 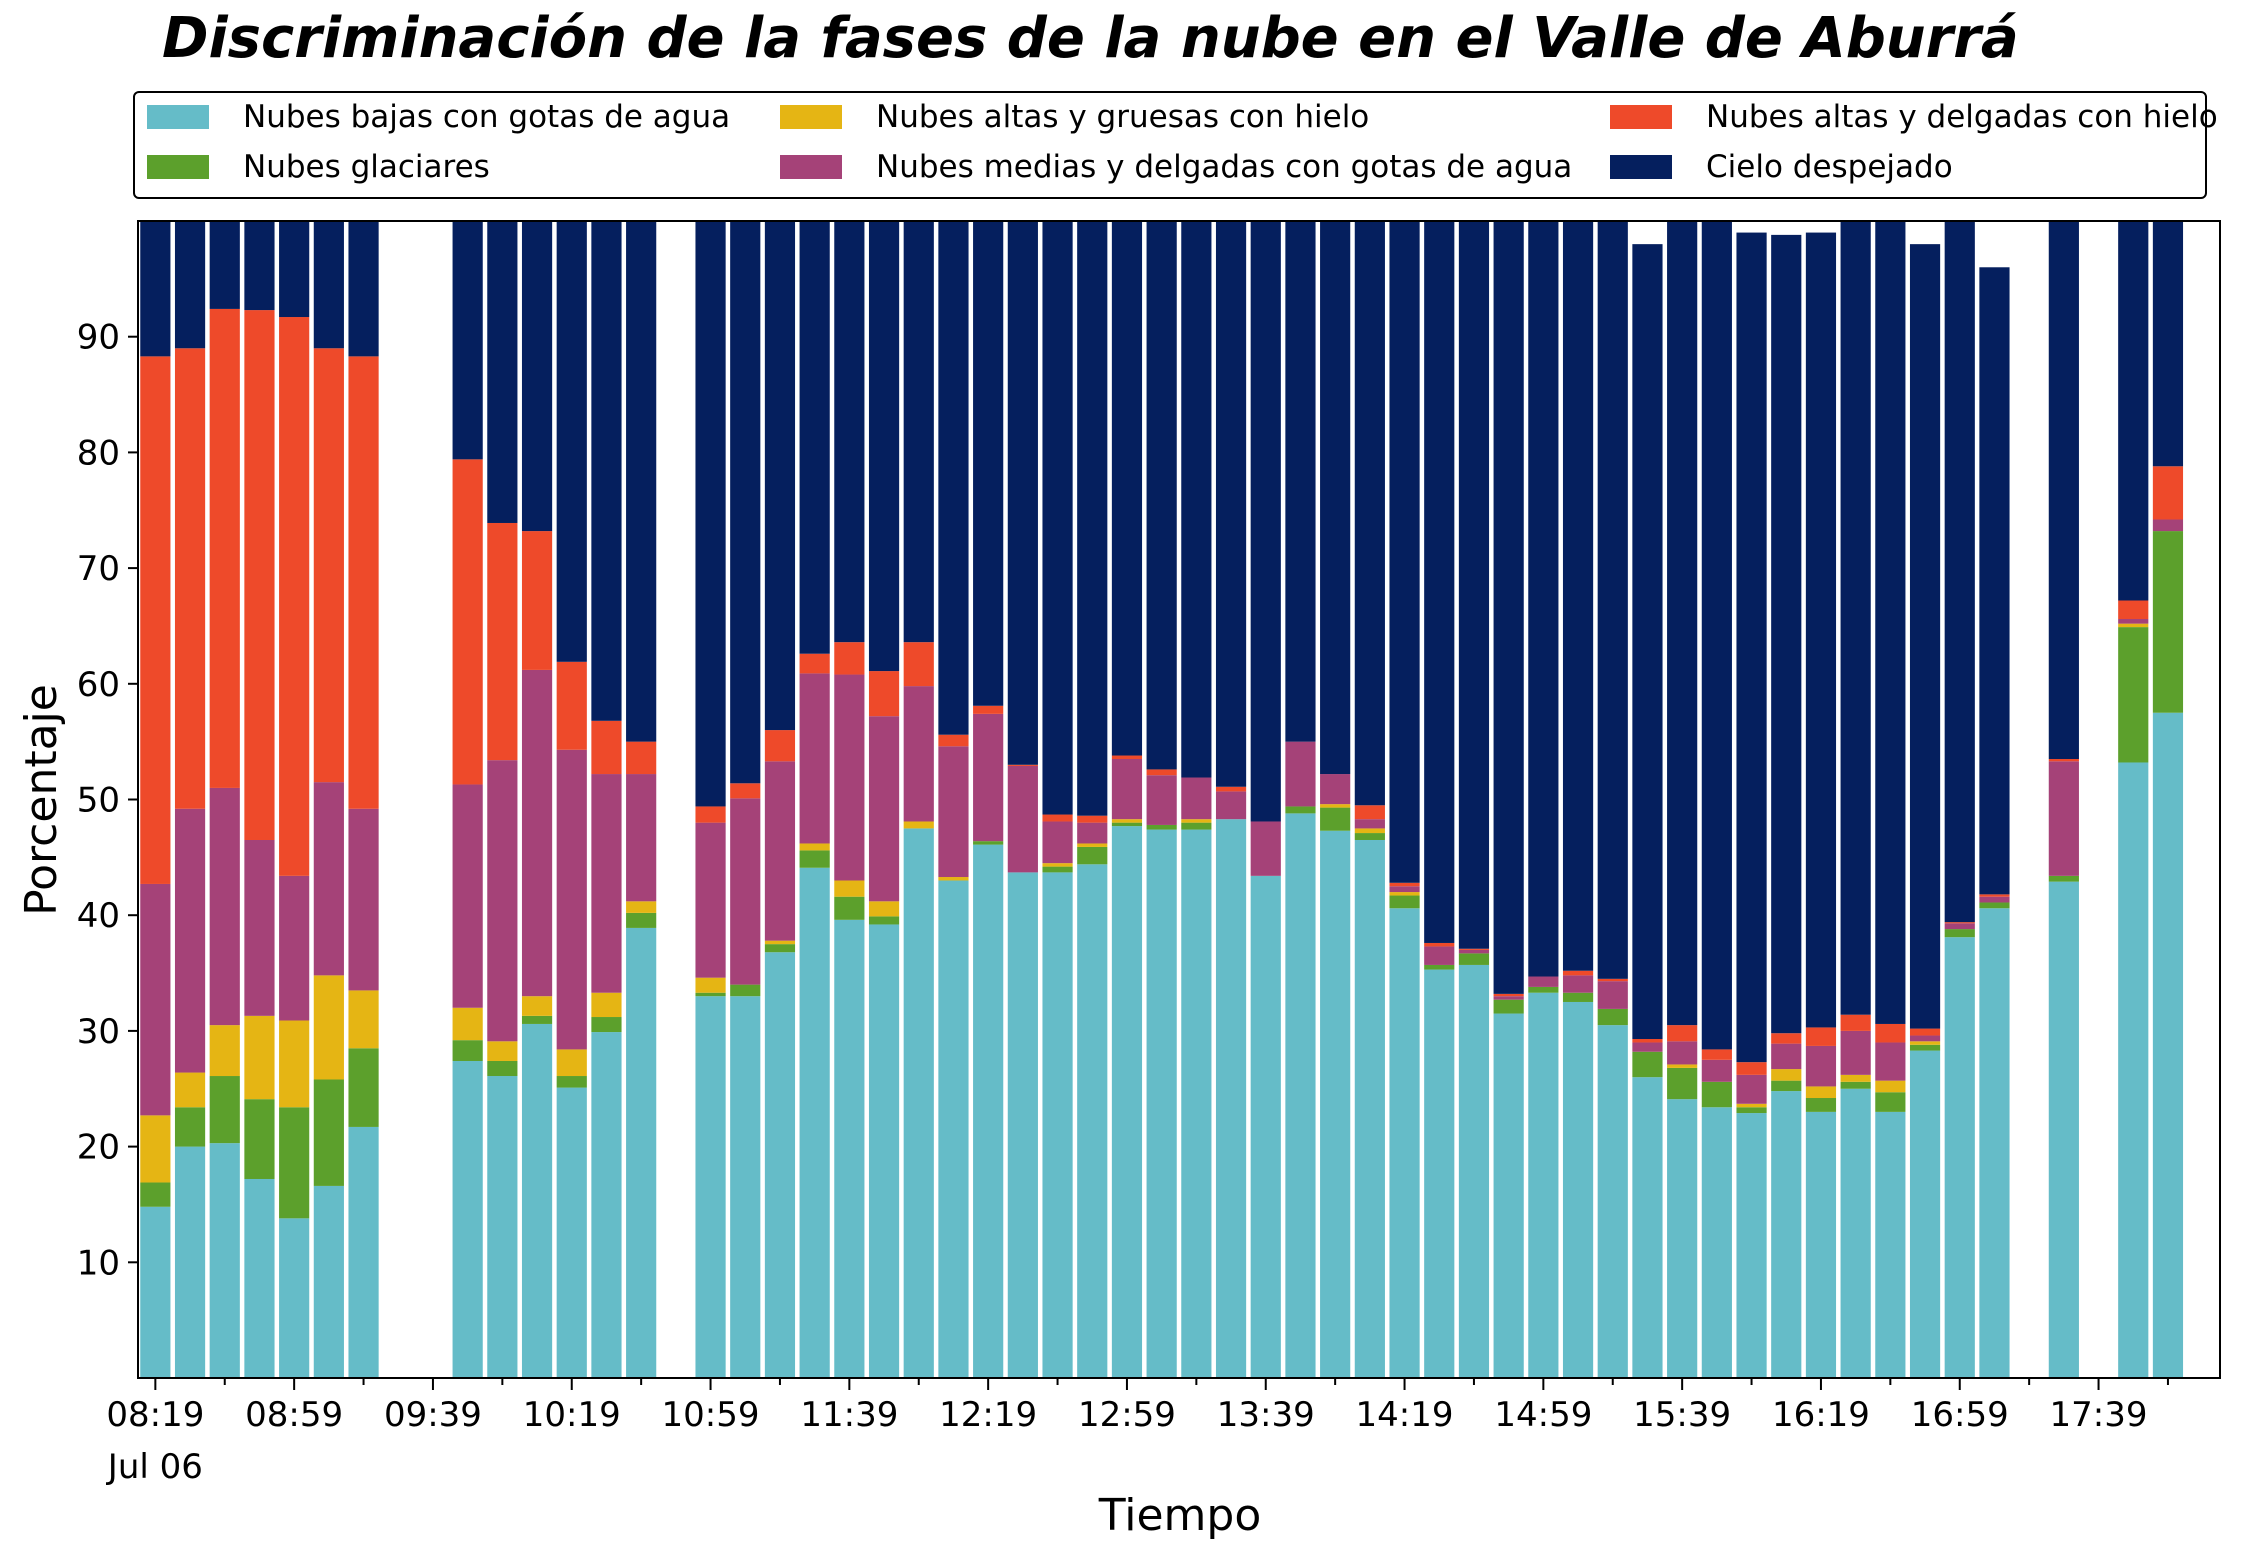 I want to click on x-tick-label: 10:19, so click(x=572, y=1415).